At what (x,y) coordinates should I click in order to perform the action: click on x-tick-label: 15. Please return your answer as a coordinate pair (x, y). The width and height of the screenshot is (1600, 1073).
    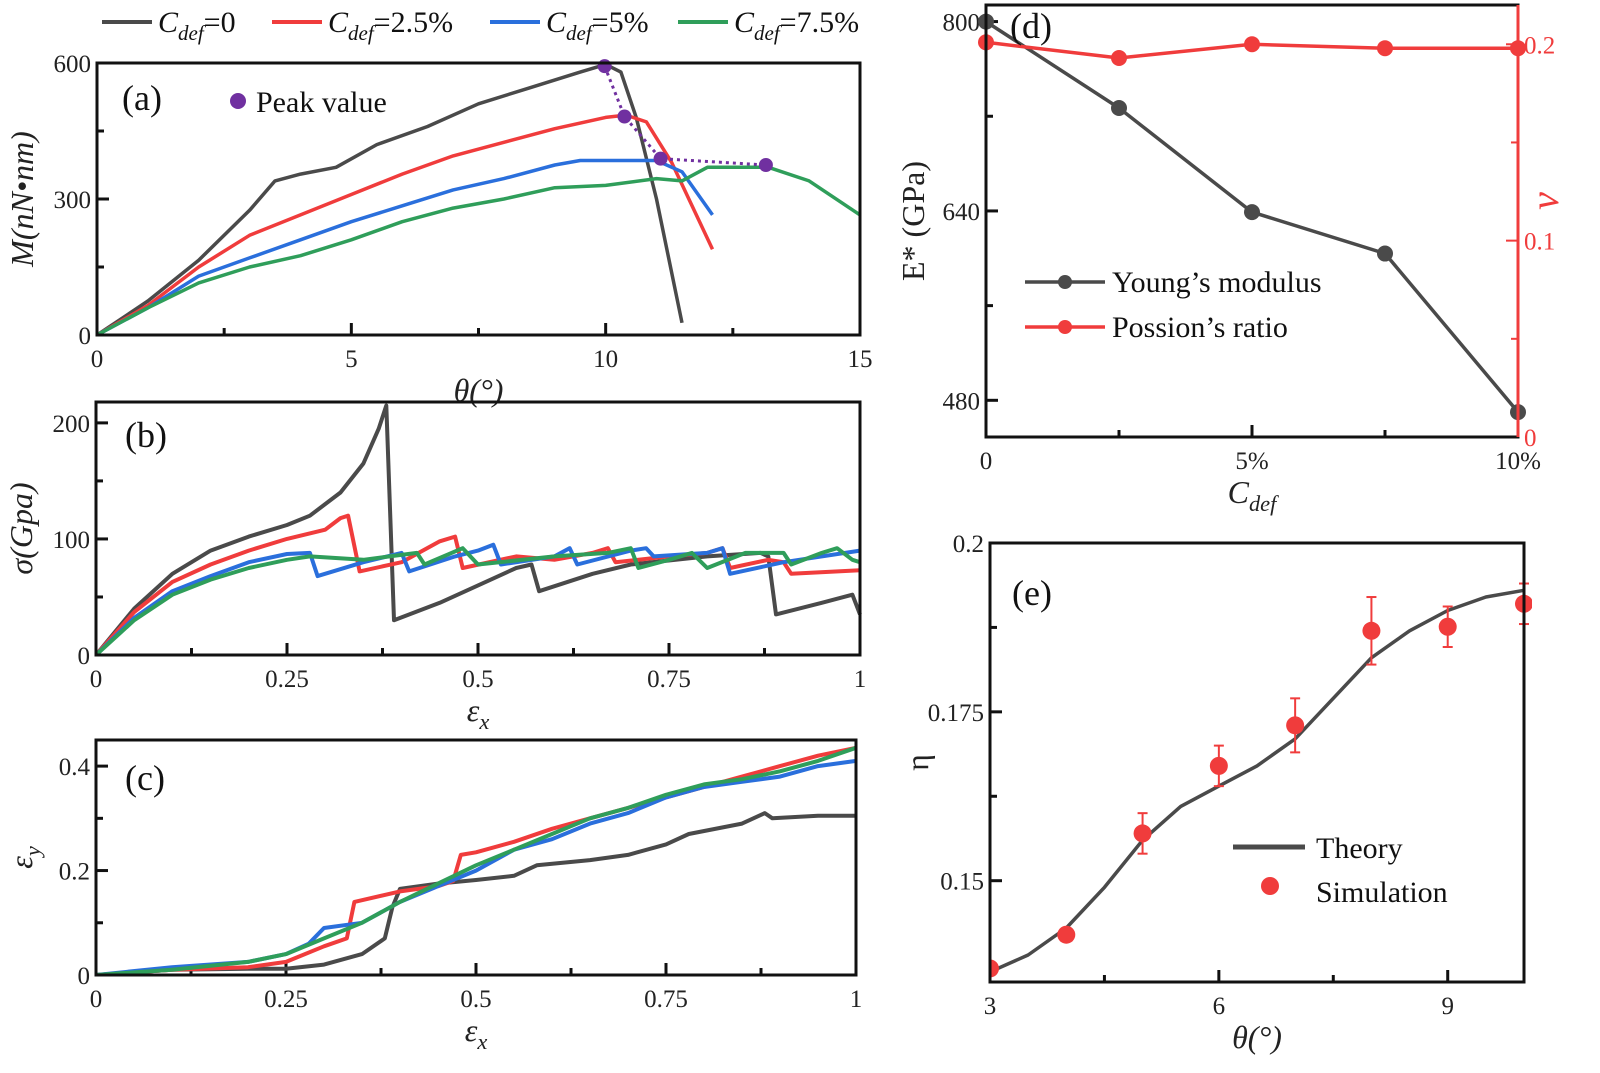
    Looking at the image, I should click on (860, 359).